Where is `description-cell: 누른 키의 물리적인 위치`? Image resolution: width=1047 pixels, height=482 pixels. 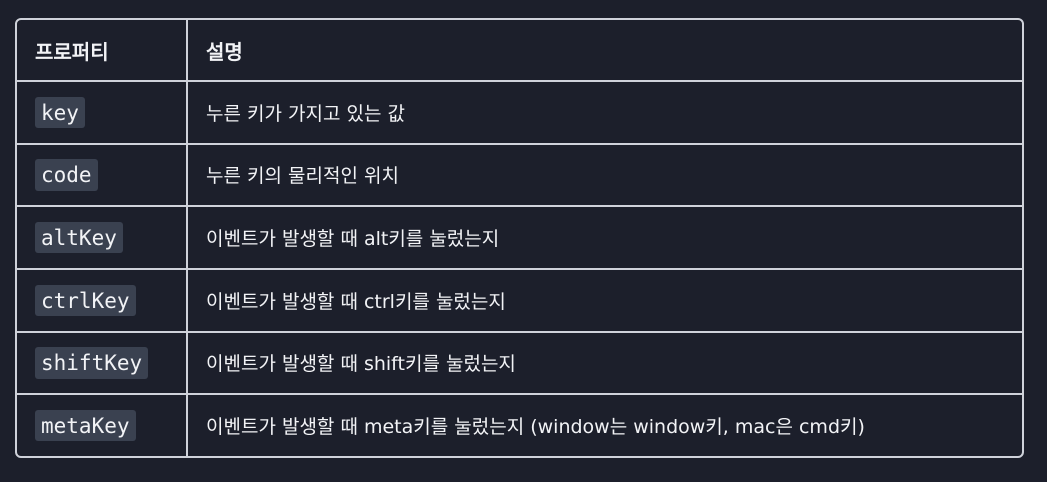
description-cell: 누른 키의 물리적인 위치 is located at coordinates (604, 175).